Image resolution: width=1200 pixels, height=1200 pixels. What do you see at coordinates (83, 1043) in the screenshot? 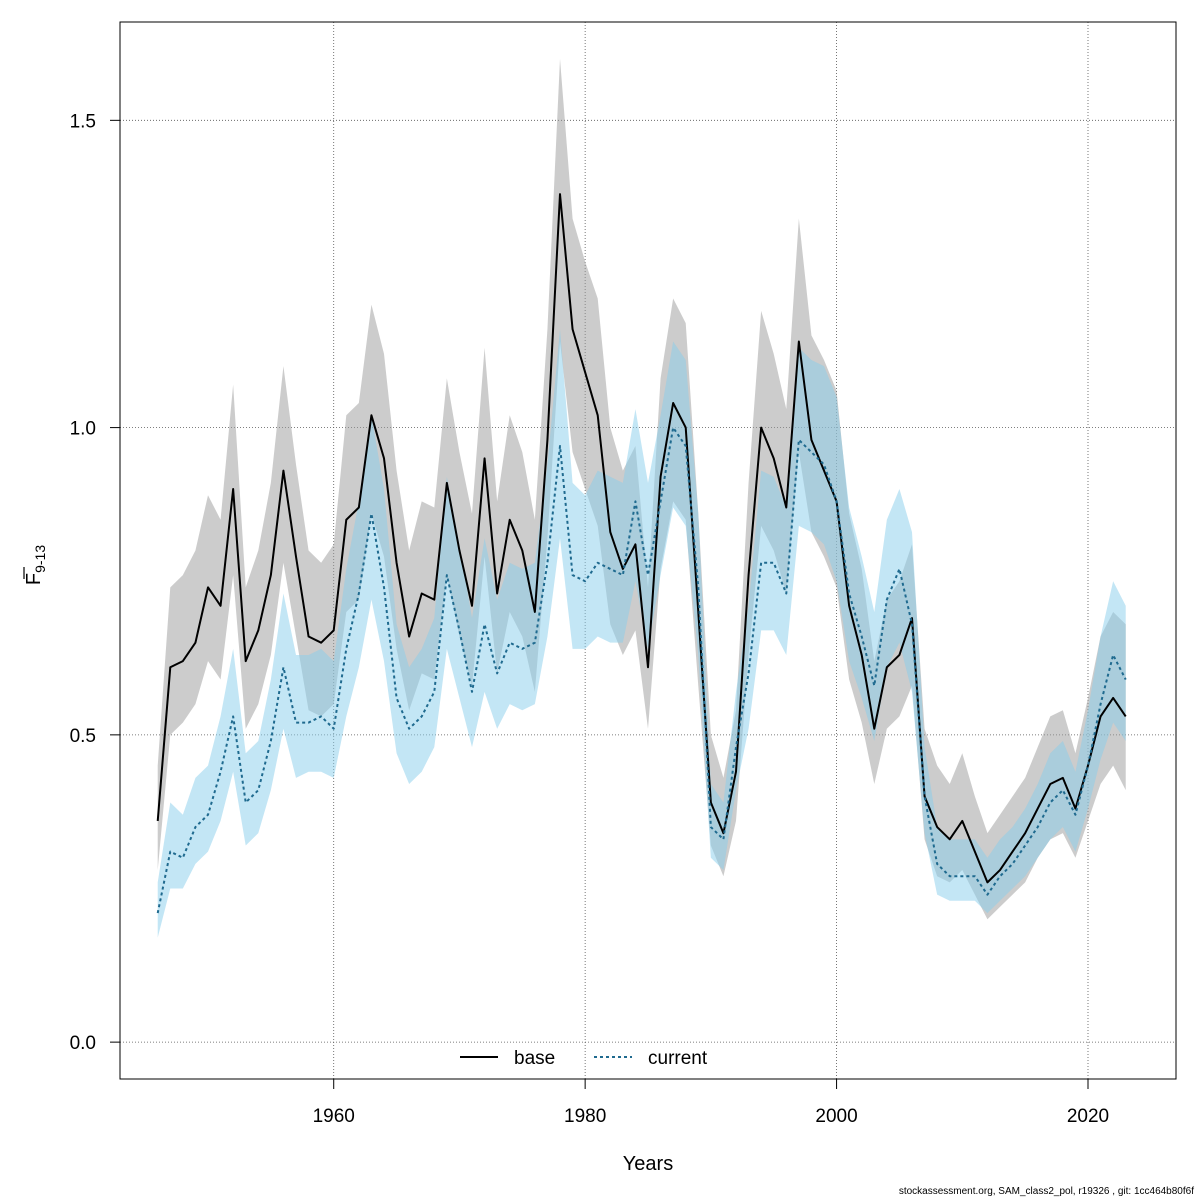
I see `y-tick-label: 0.0` at bounding box center [83, 1043].